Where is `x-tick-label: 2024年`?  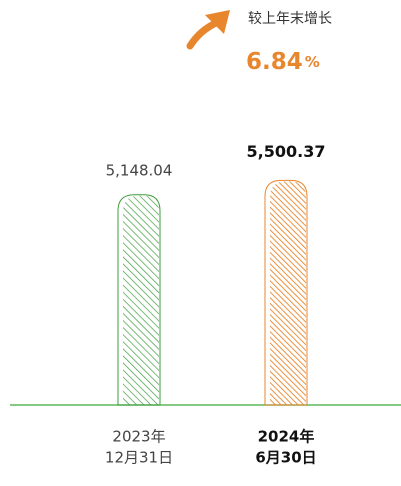
x-tick-label: 2024年 is located at coordinates (286, 437).